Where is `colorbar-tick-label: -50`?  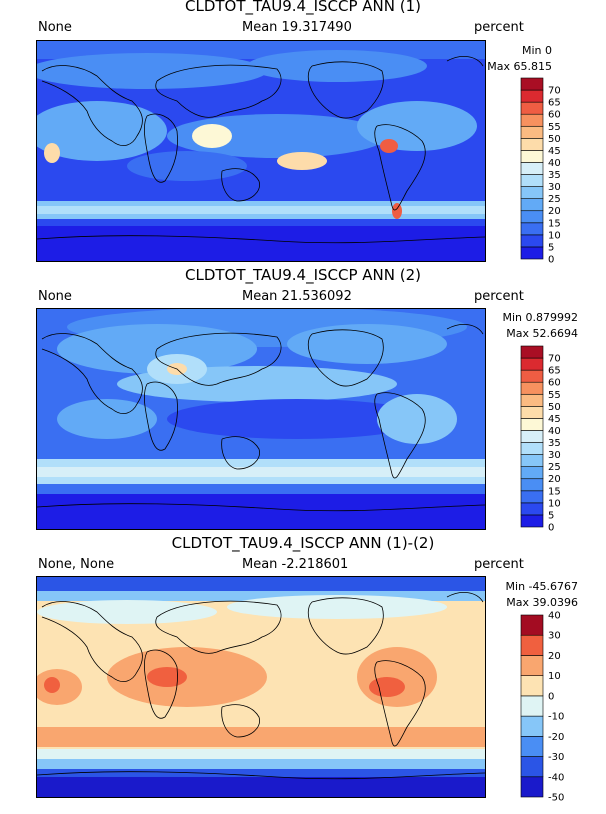
colorbar-tick-label: -50 is located at coordinates (556, 798).